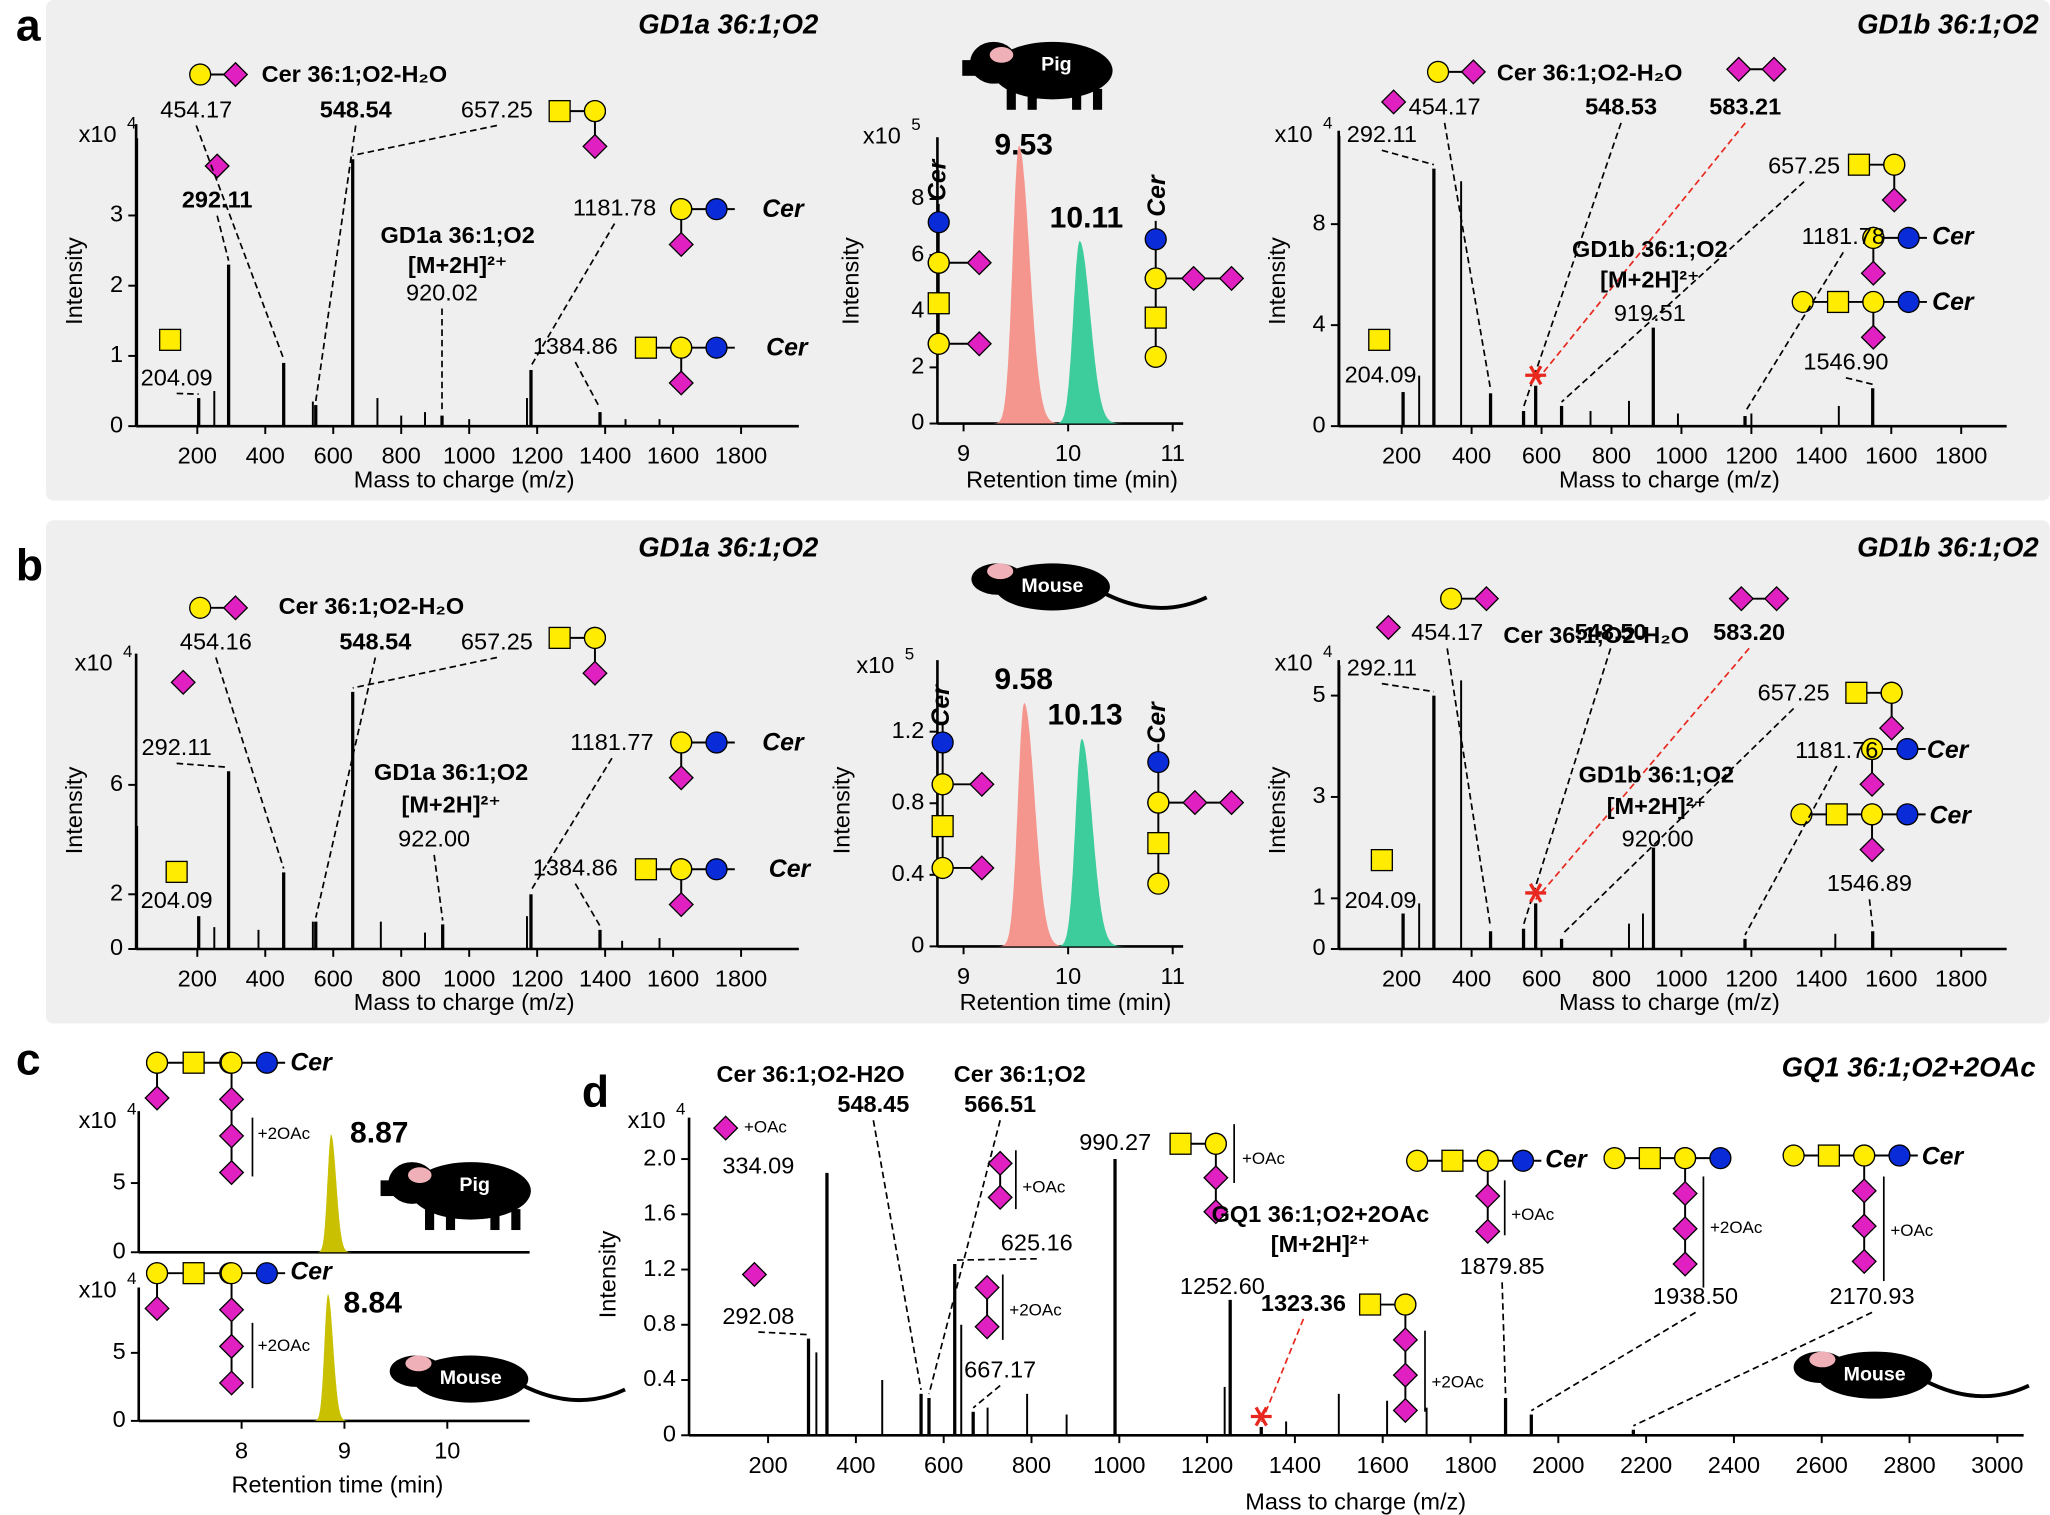 The width and height of the screenshot is (2050, 1515). Describe the element at coordinates (1043, 1187) in the screenshot. I see `annotation: +OAc` at that location.